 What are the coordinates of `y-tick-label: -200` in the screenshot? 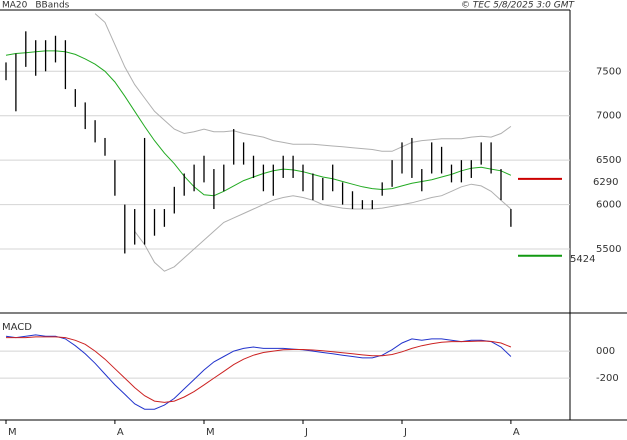 It's located at (607, 378).